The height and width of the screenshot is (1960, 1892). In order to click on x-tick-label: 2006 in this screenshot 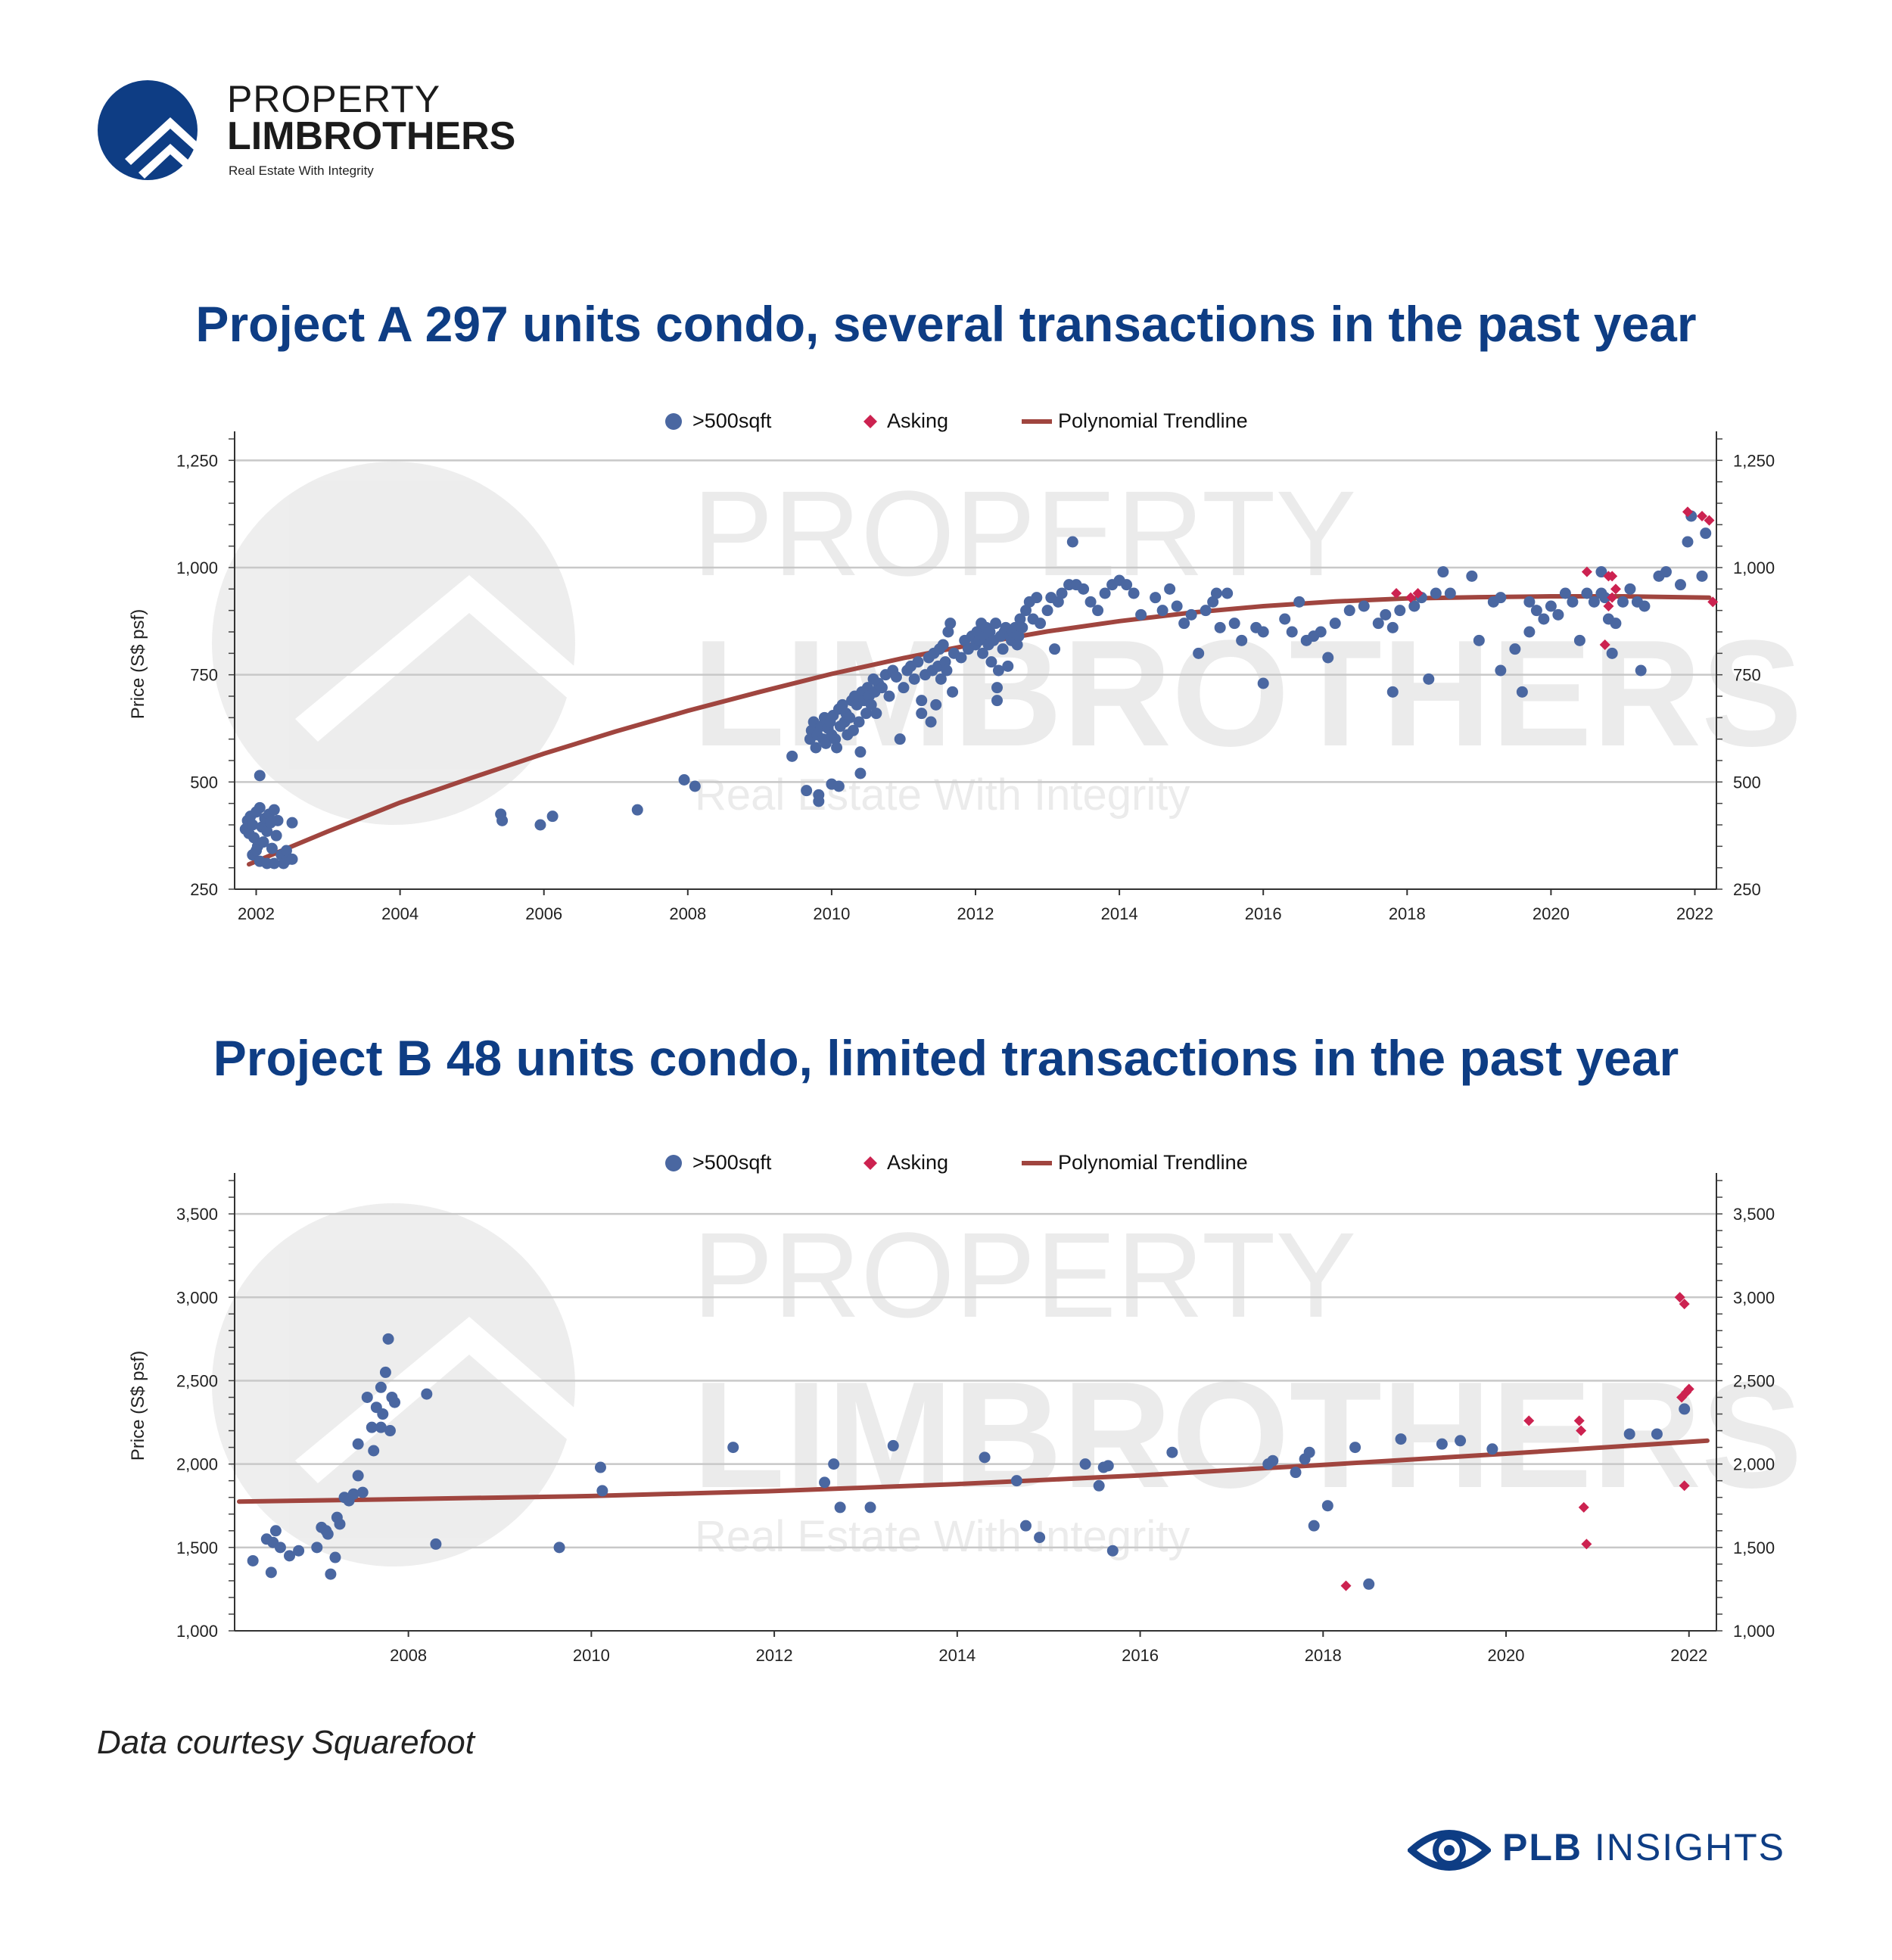, I will do `click(544, 913)`.